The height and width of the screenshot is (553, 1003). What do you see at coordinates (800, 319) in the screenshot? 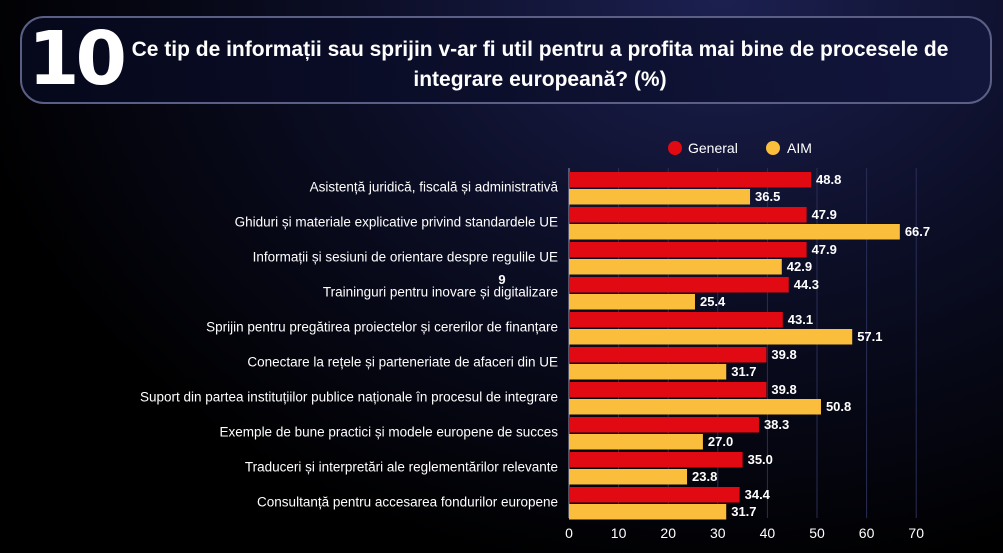
I see `data-label-general: 43.1` at bounding box center [800, 319].